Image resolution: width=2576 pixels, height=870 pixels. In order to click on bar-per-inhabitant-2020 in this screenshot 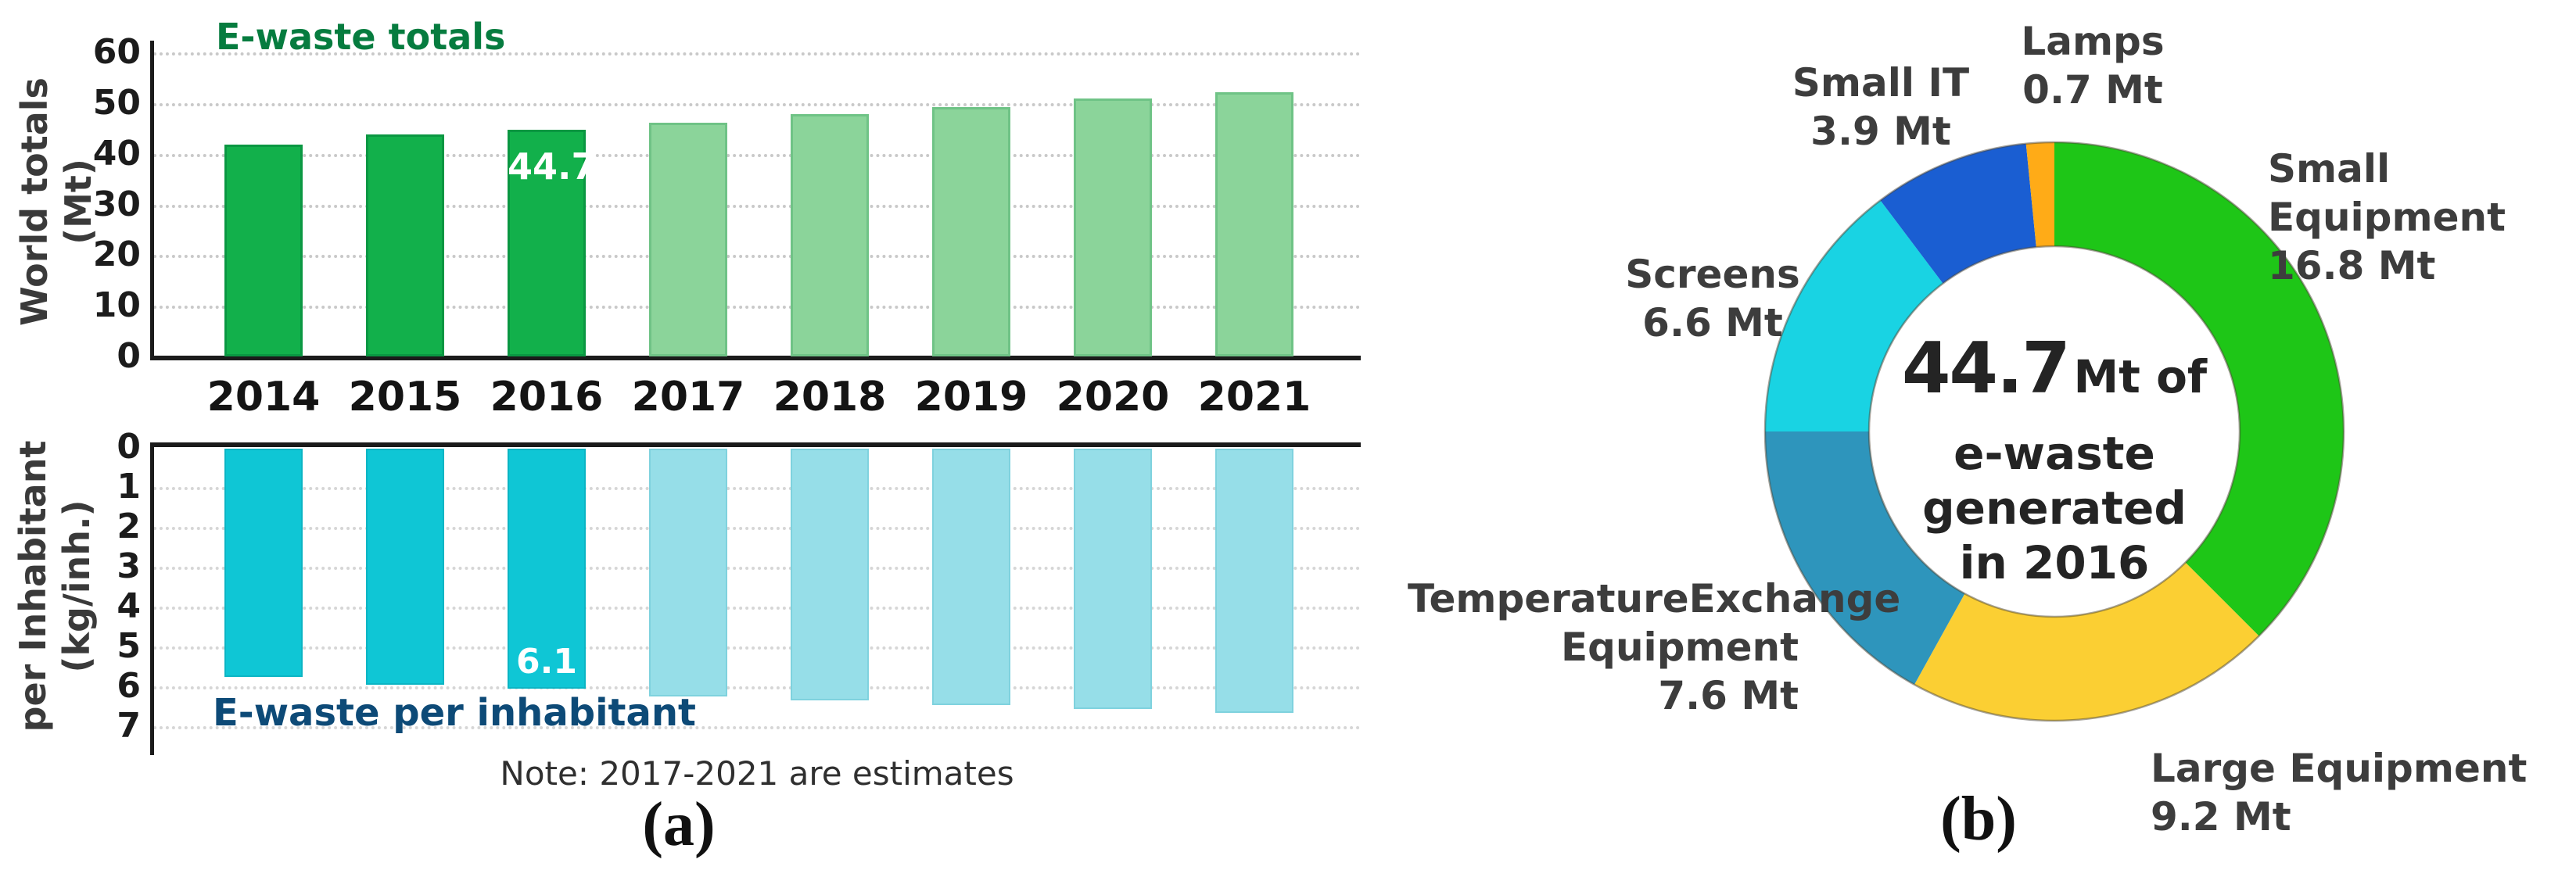, I will do `click(1113, 579)`.